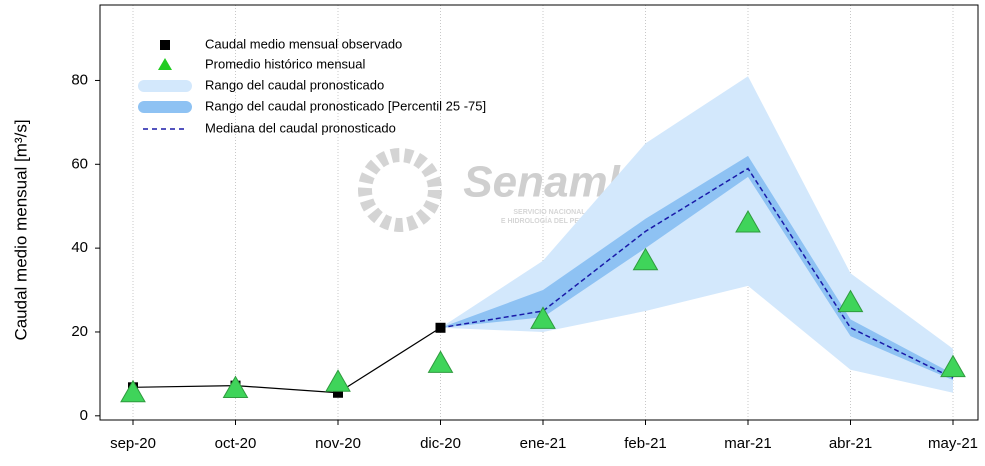 The image size is (985, 466). What do you see at coordinates (236, 443) in the screenshot?
I see `x-tick-label: oct-20` at bounding box center [236, 443].